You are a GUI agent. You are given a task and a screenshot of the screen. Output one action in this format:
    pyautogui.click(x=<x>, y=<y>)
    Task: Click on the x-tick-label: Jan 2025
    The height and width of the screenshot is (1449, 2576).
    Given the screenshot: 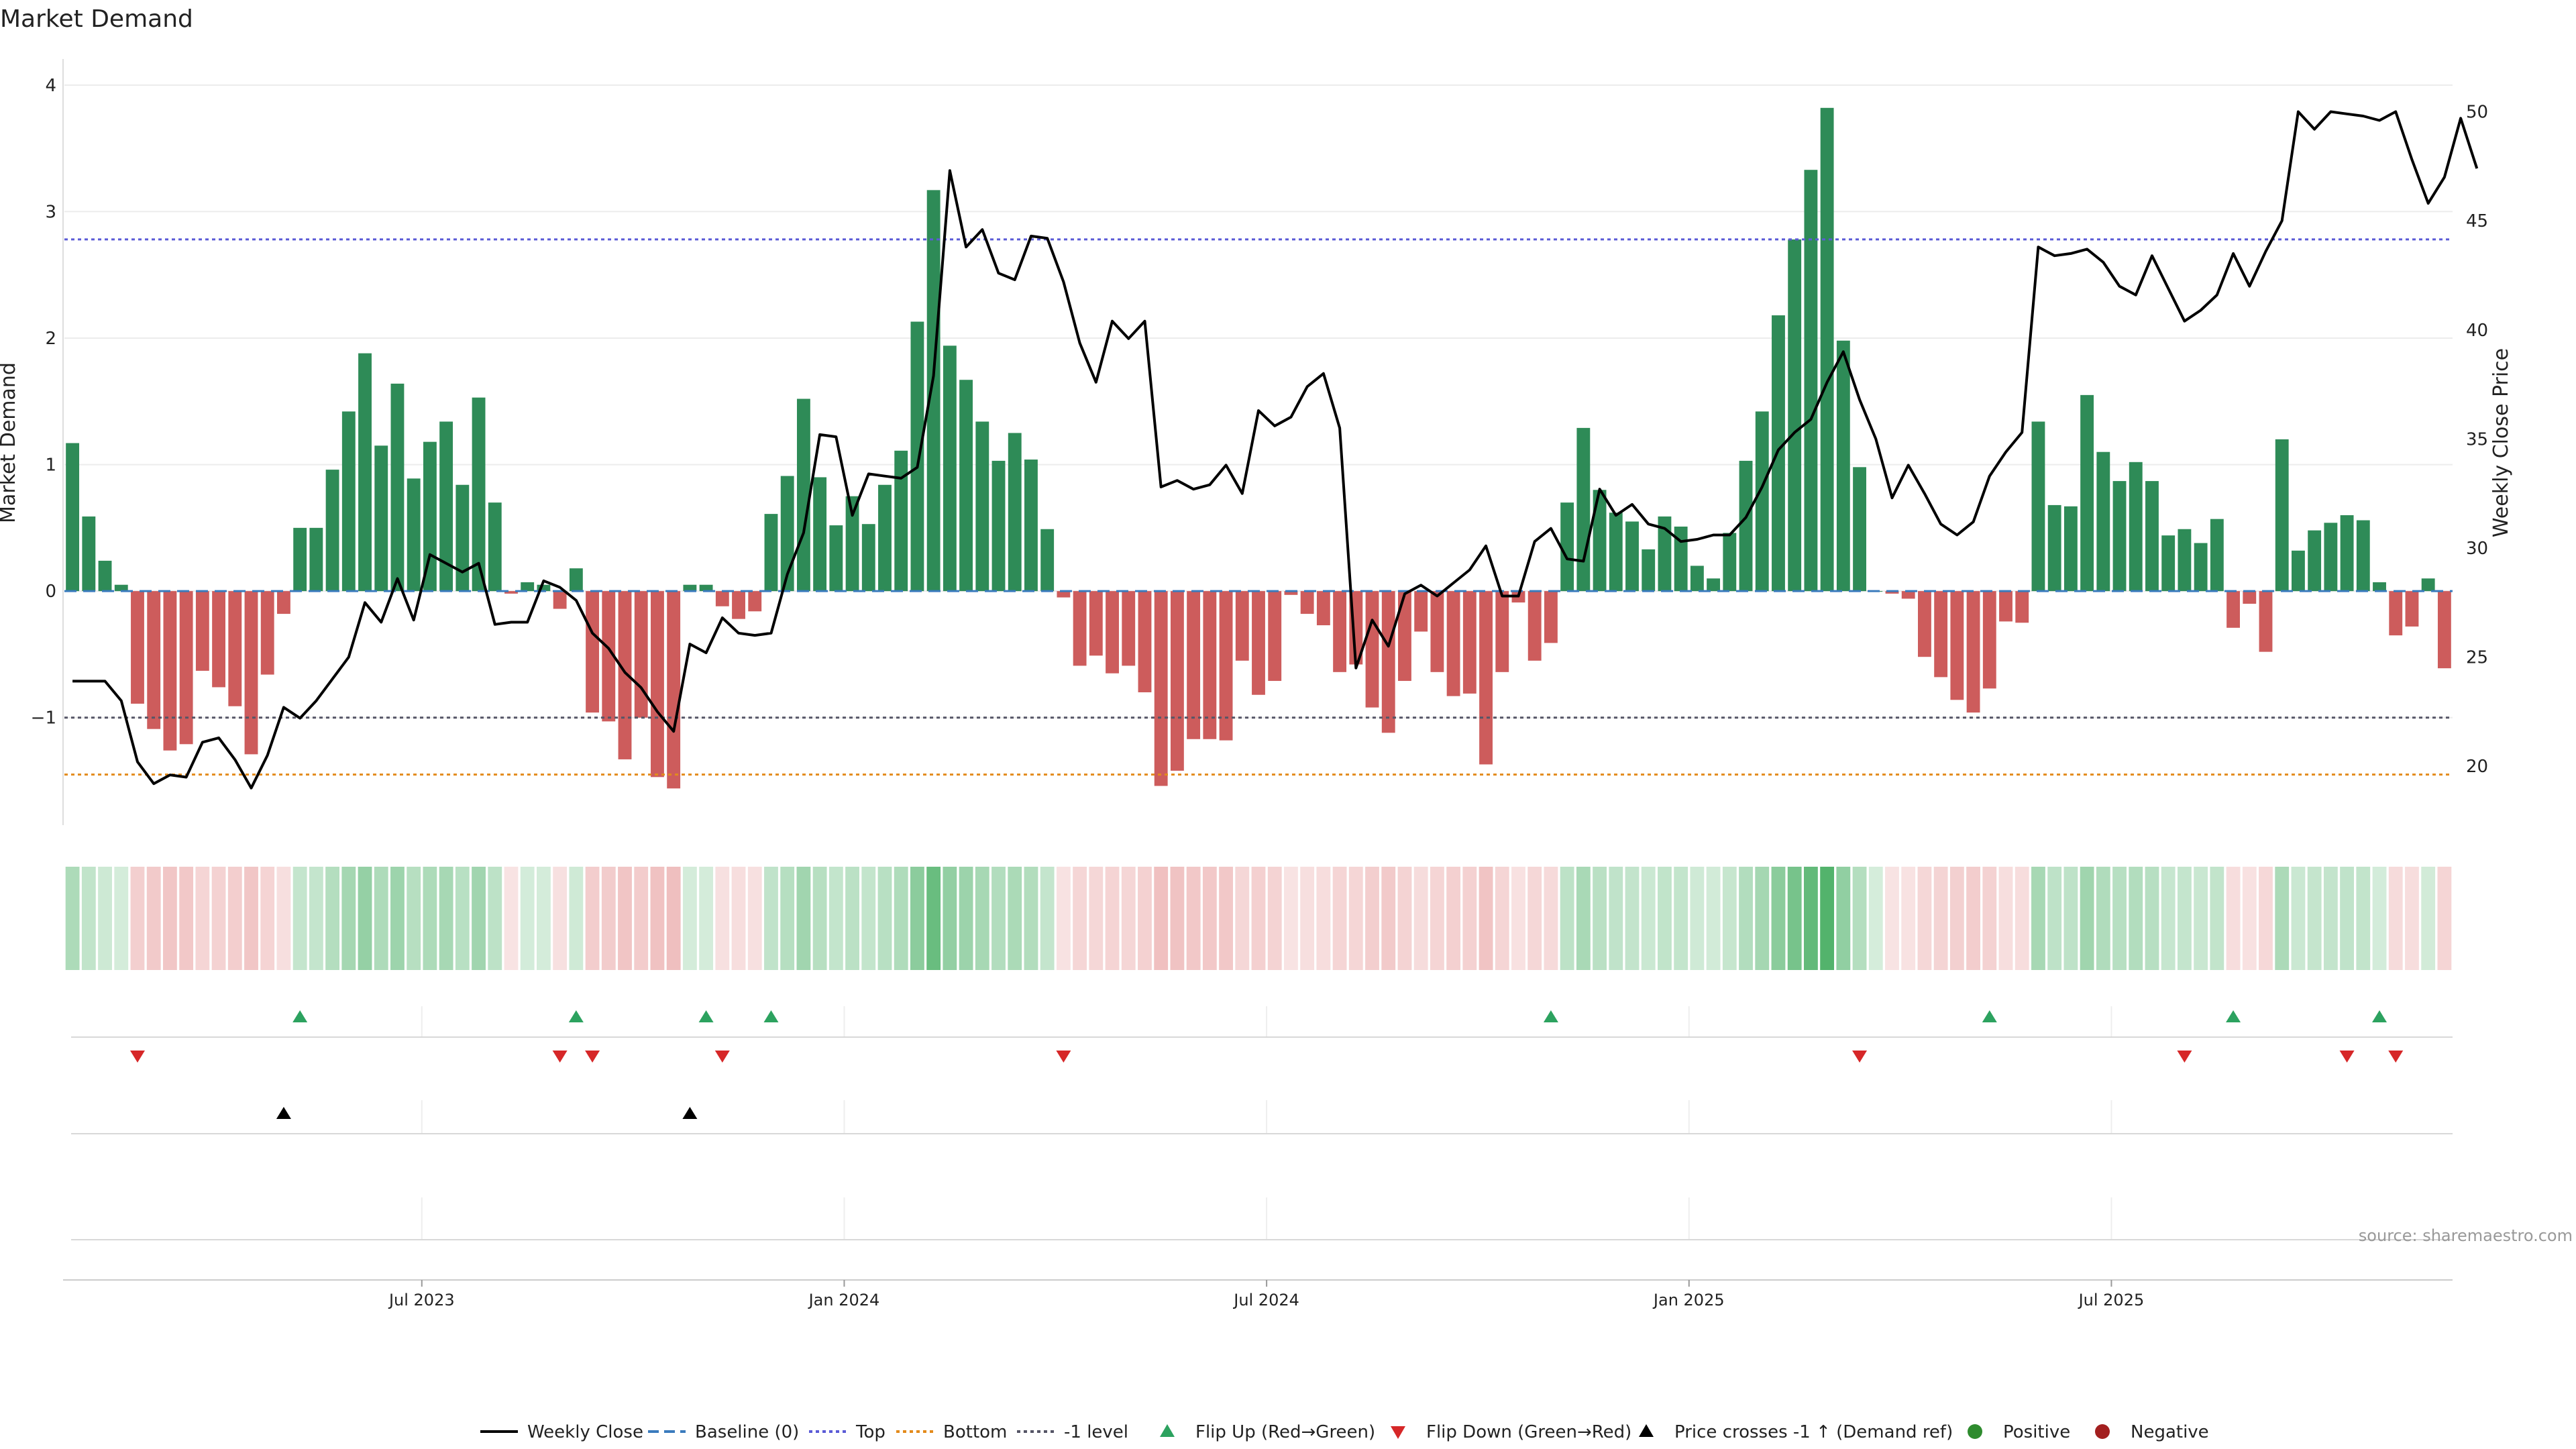 What is the action you would take?
    pyautogui.click(x=1688, y=1300)
    